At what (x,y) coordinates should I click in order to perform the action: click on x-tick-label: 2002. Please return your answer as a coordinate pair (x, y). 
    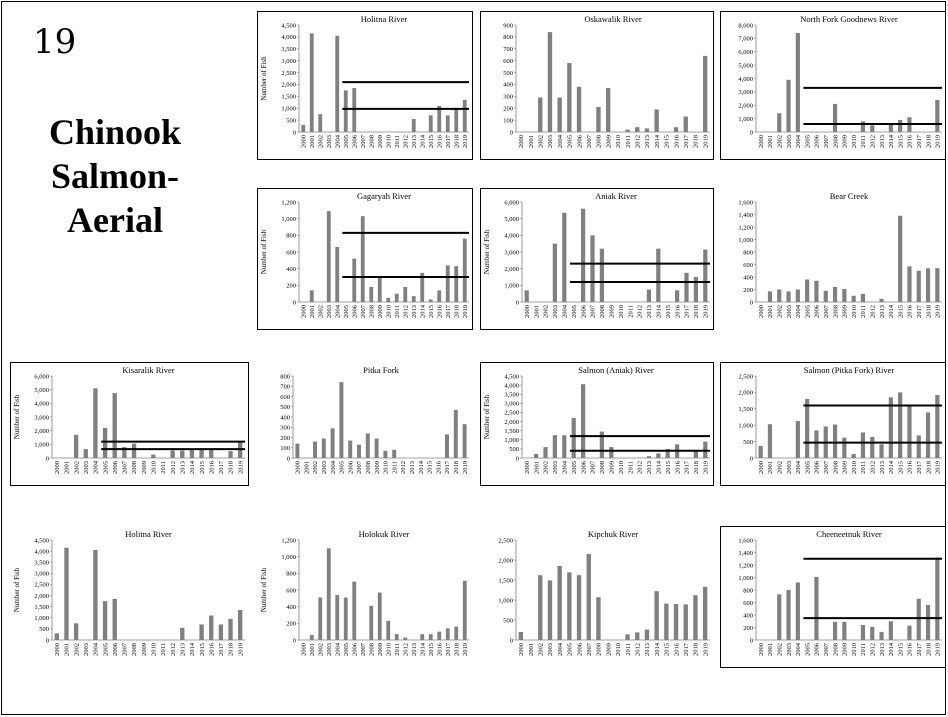
    Looking at the image, I should click on (779, 311).